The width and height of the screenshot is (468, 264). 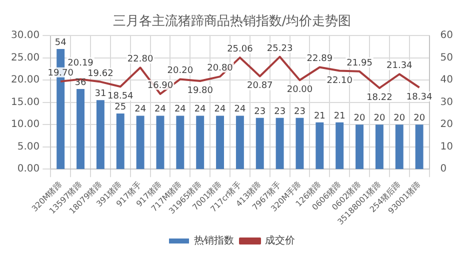 I want to click on y-tick-label: 15.00, so click(x=25, y=102).